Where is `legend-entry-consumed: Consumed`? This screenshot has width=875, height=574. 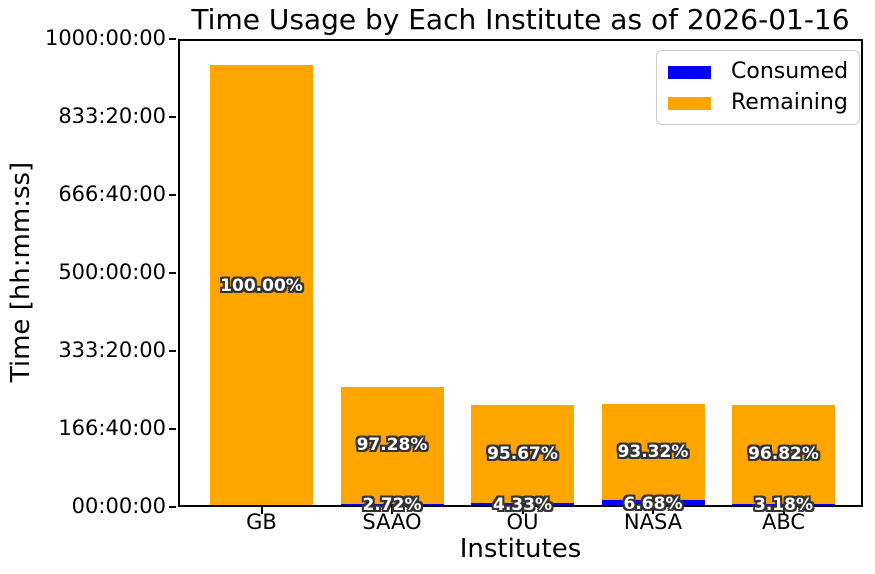 legend-entry-consumed: Consumed is located at coordinates (758, 72).